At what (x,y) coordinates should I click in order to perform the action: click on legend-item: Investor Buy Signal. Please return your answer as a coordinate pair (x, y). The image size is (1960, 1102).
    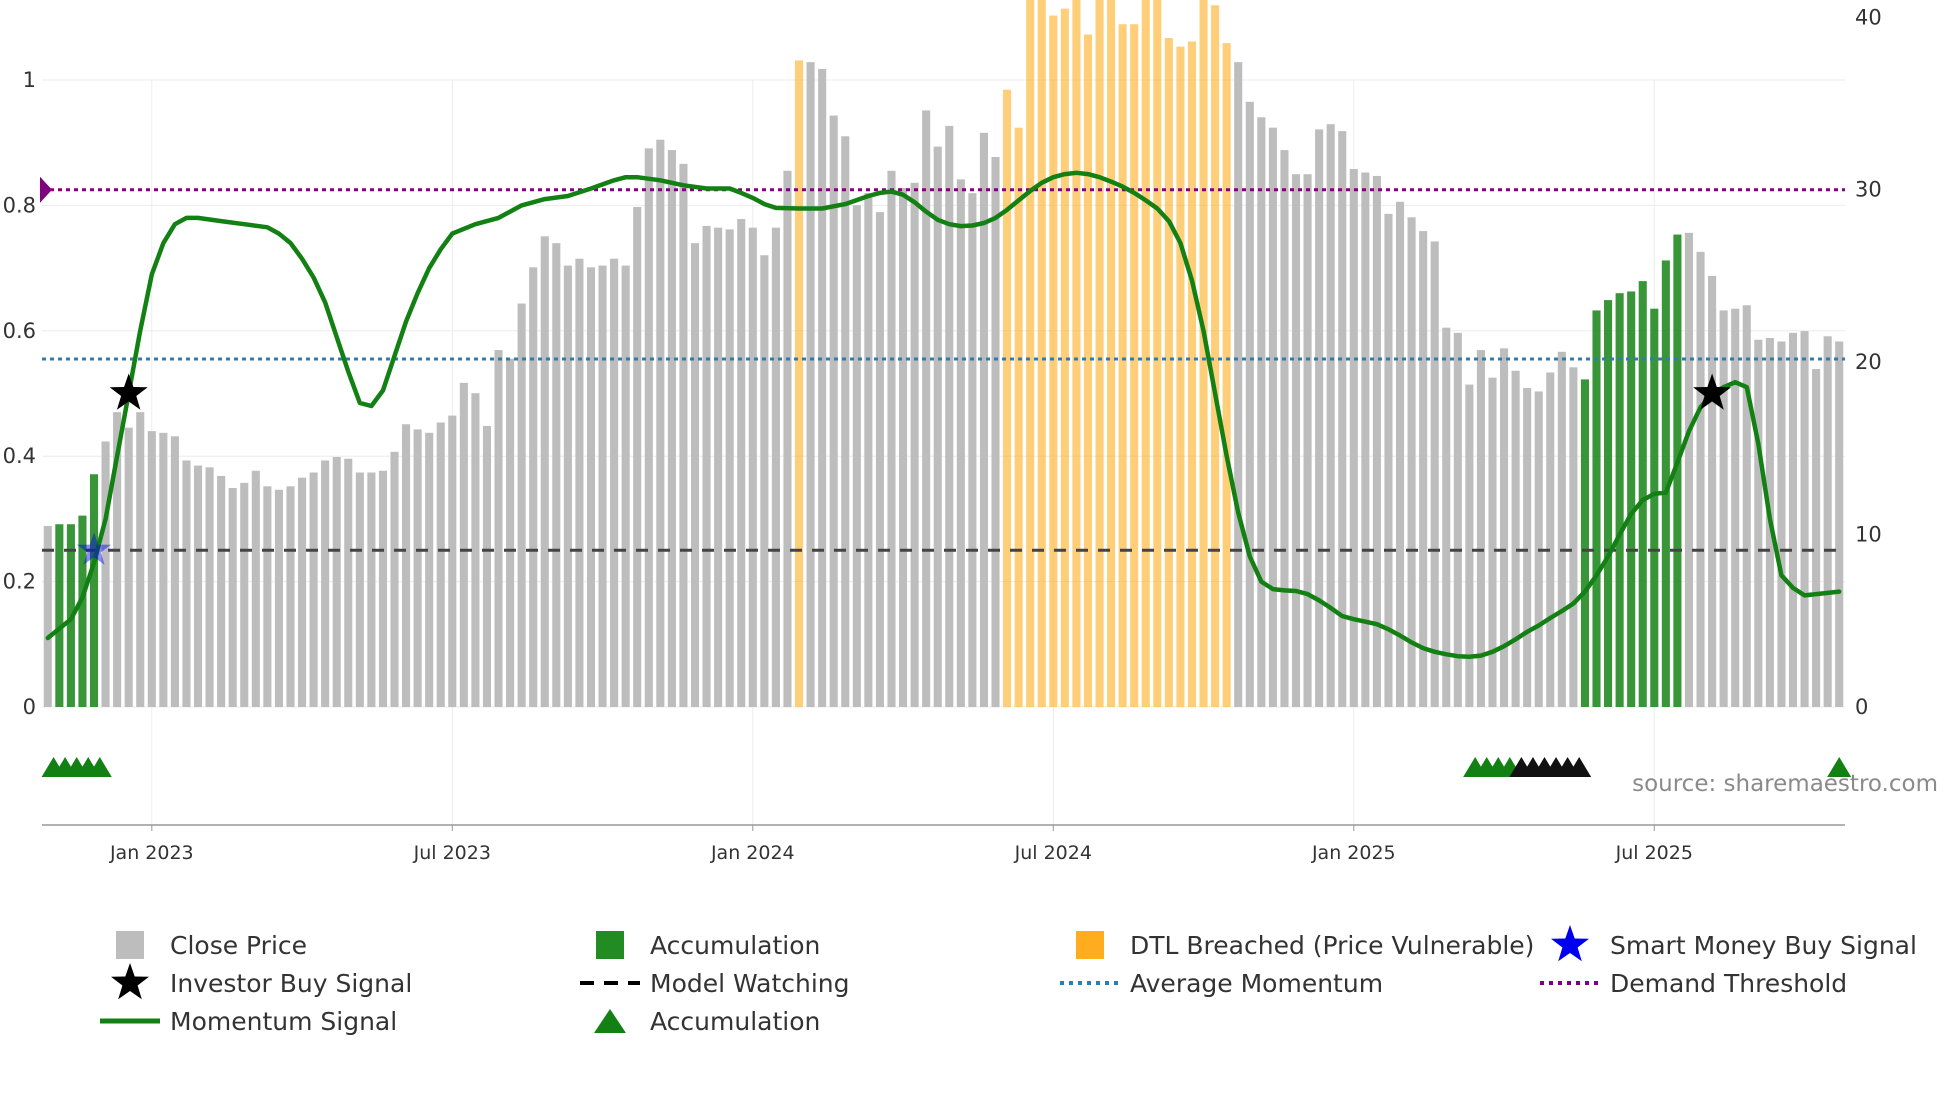
    Looking at the image, I should click on (261, 981).